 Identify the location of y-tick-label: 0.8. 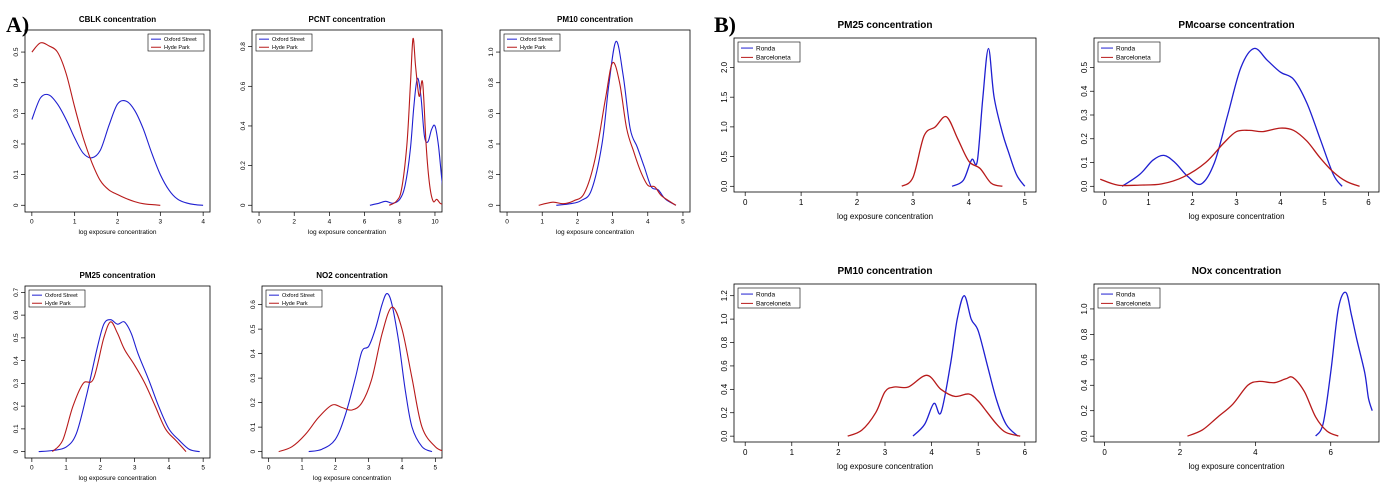
(243, 46).